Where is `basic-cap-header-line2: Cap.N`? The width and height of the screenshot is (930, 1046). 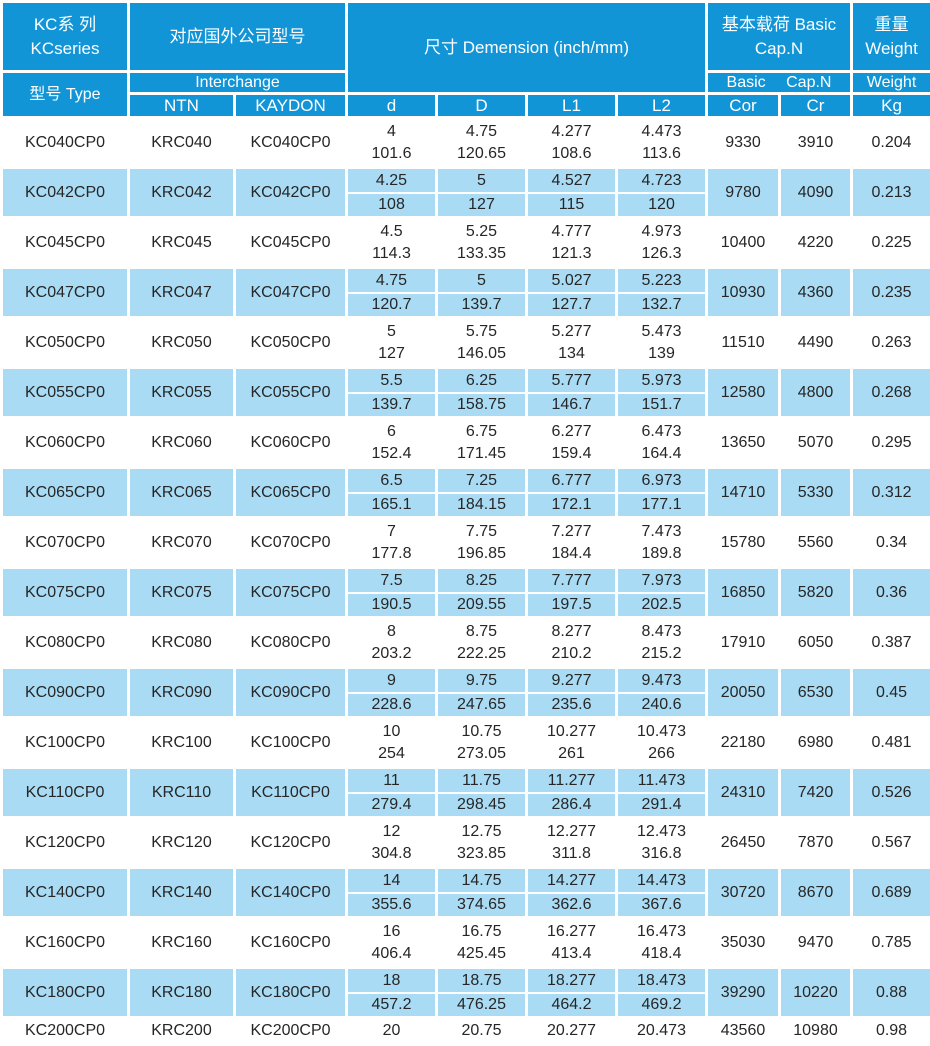 basic-cap-header-line2: Cap.N is located at coordinates (779, 49).